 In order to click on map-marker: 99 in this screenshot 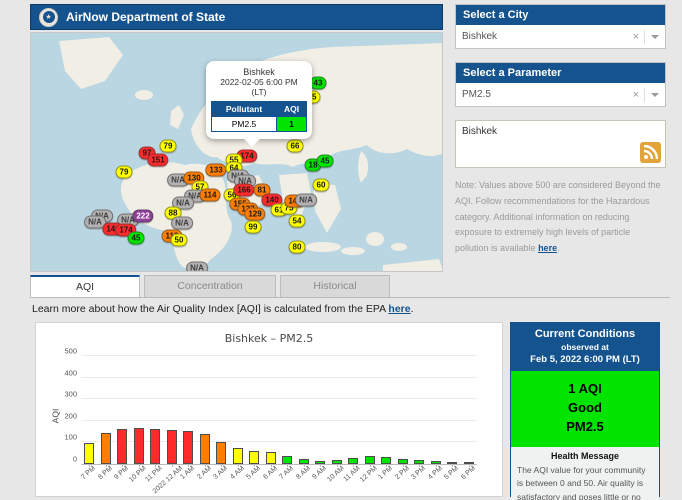, I will do `click(253, 227)`.